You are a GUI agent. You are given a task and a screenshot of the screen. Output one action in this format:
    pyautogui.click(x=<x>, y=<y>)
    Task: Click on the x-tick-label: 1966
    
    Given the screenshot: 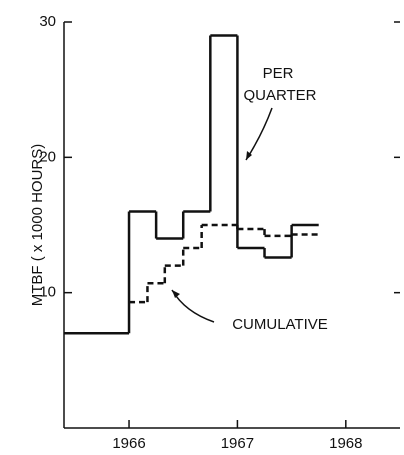 What is the action you would take?
    pyautogui.click(x=128, y=443)
    